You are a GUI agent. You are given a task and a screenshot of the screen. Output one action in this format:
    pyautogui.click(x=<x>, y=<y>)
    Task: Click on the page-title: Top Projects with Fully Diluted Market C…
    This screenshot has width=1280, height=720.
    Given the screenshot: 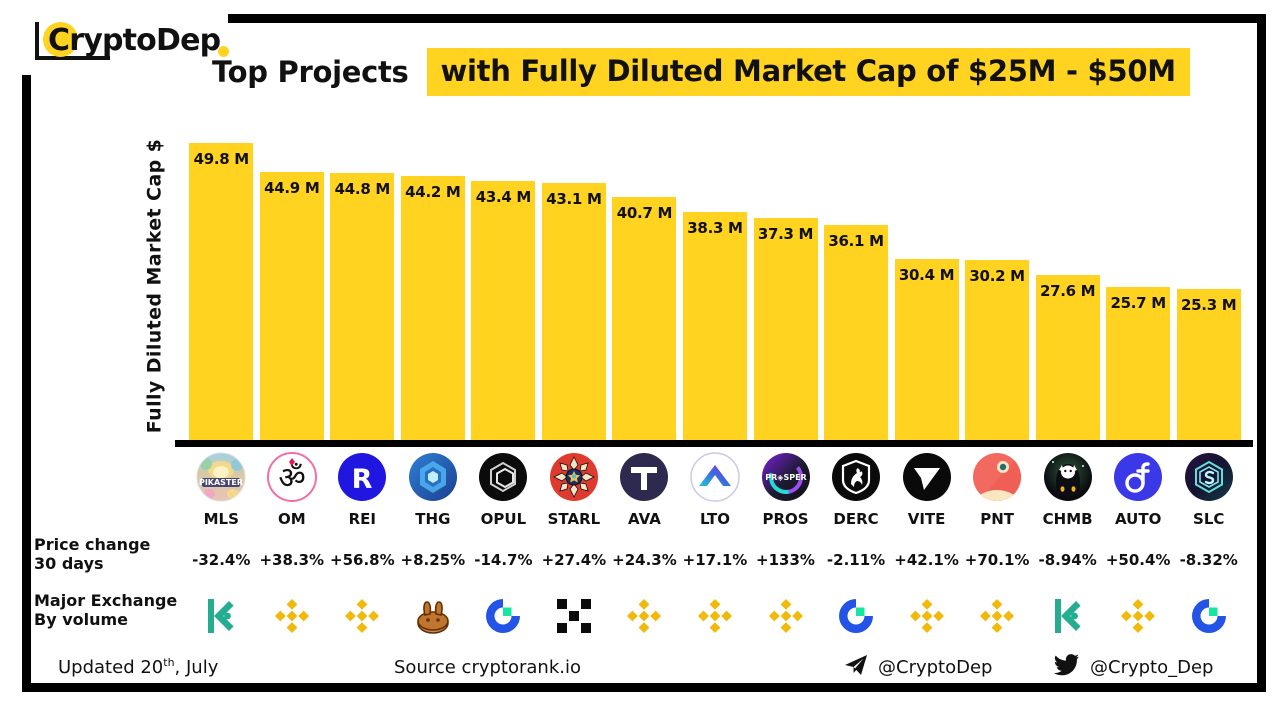 What is the action you would take?
    pyautogui.click(x=701, y=72)
    